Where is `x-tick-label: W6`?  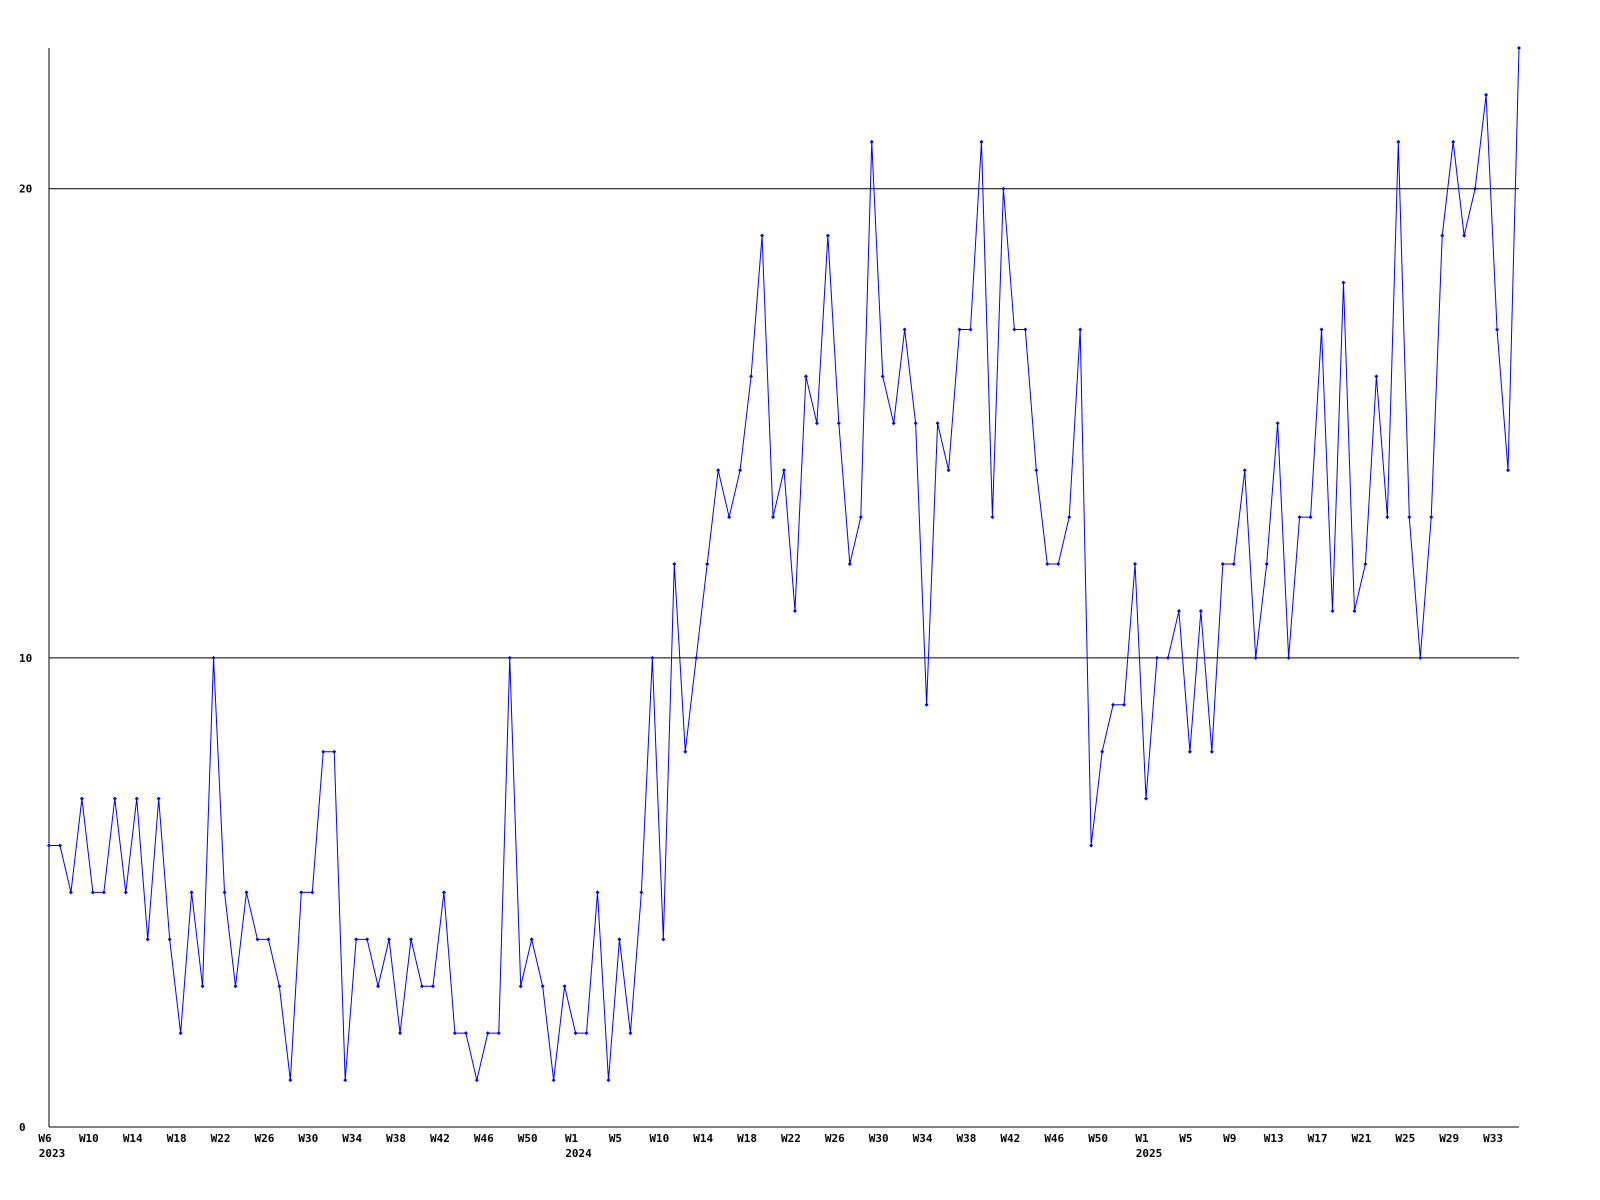
x-tick-label: W6 is located at coordinates (45, 1138).